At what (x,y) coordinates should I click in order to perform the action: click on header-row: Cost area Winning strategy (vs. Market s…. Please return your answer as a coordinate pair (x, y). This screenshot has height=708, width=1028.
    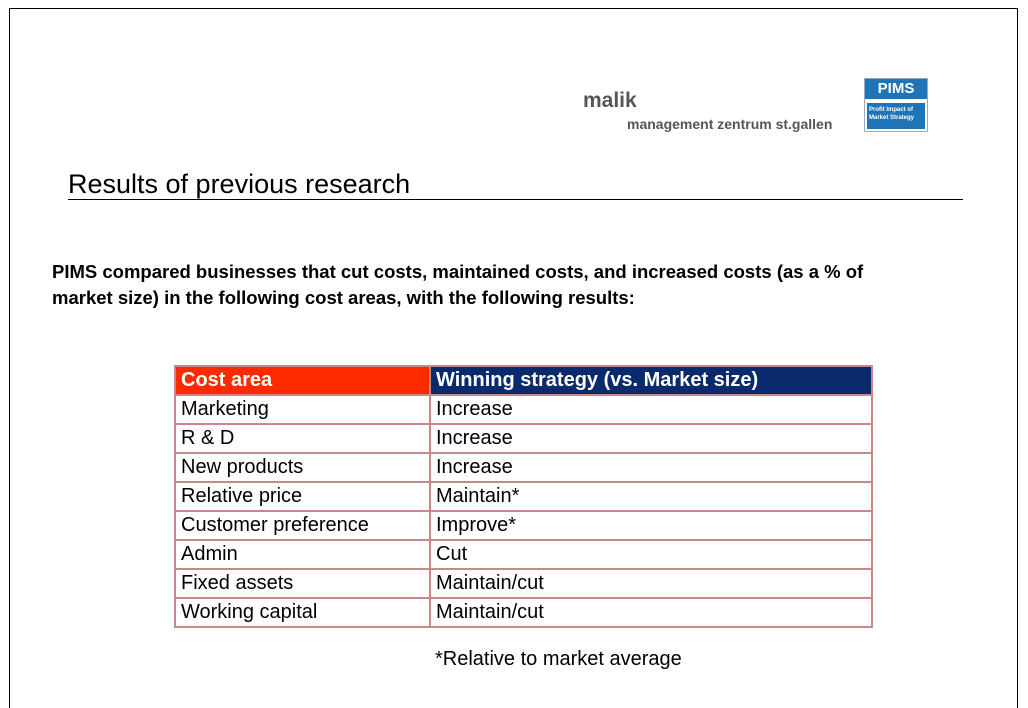
    Looking at the image, I should click on (523, 380).